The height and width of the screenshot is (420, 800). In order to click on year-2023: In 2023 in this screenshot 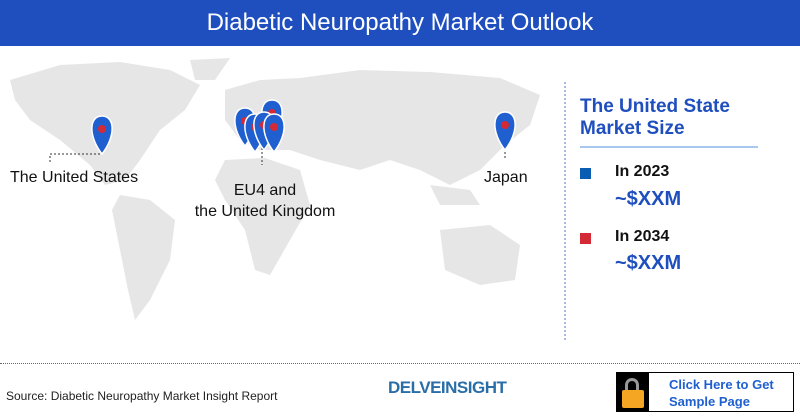, I will do `click(642, 171)`.